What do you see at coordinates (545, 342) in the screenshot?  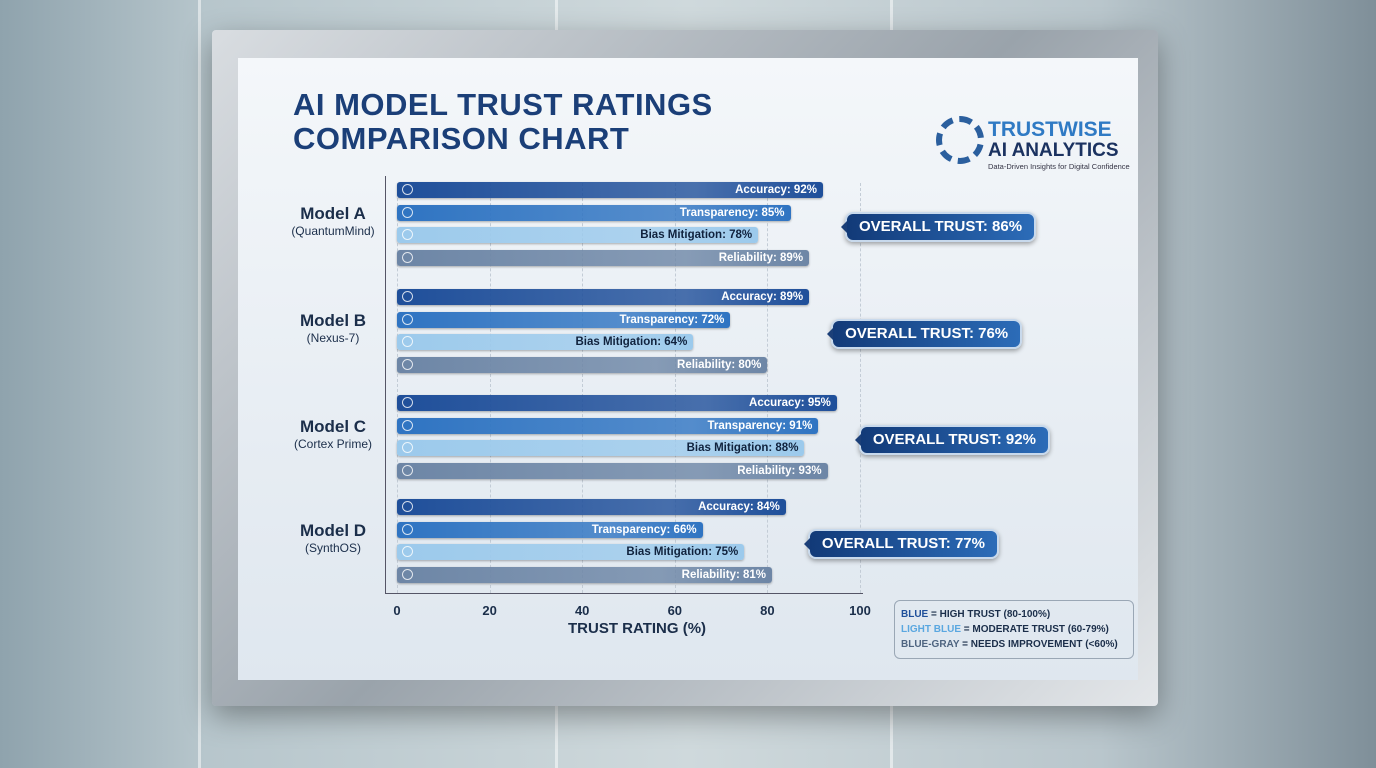 I see `bar-bias-mitigation: Bias Mitigation: 64%` at bounding box center [545, 342].